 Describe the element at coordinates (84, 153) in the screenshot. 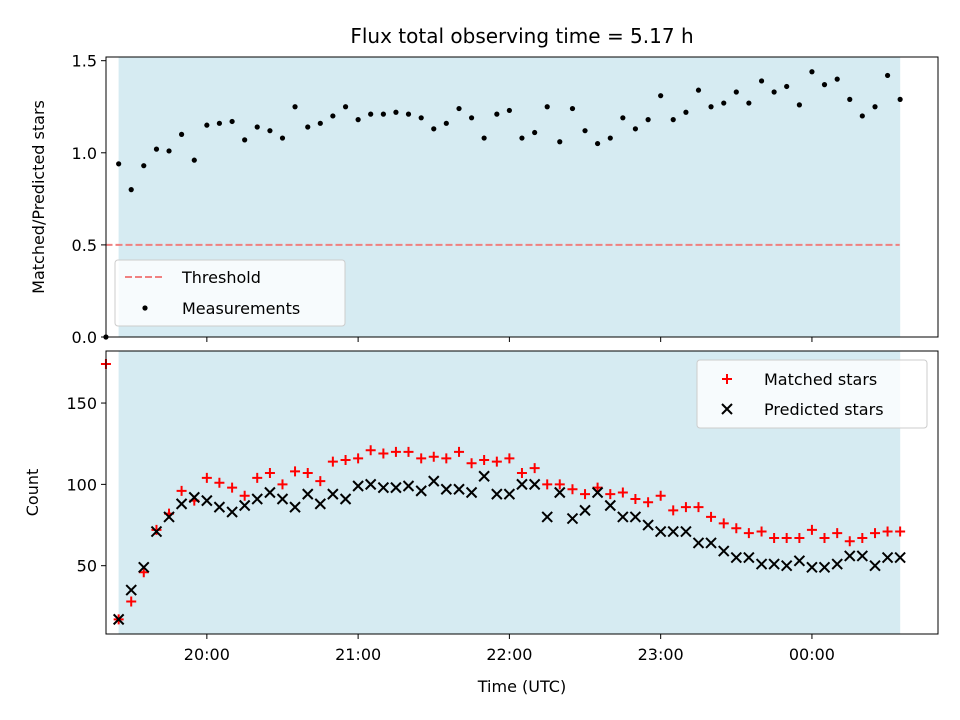

I see `y-tick-label: 1.0` at that location.